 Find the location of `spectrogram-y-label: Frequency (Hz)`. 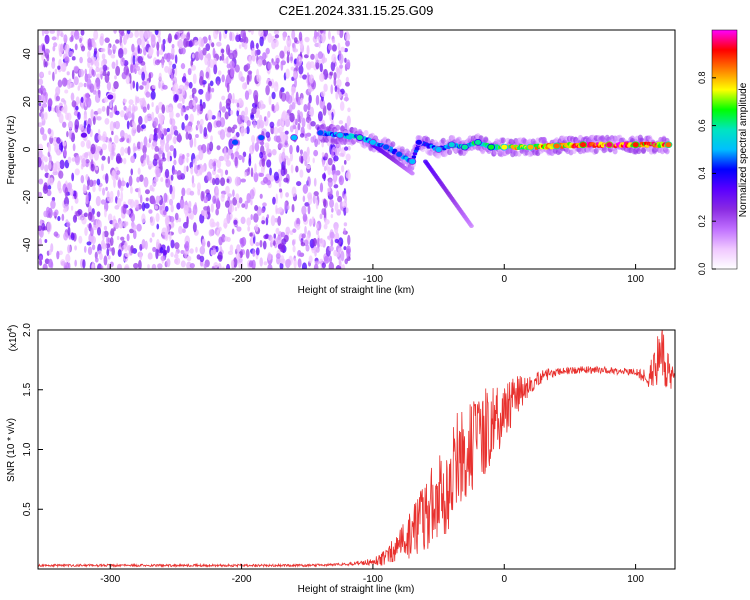

spectrogram-y-label: Frequency (Hz) is located at coordinates (11, 150).